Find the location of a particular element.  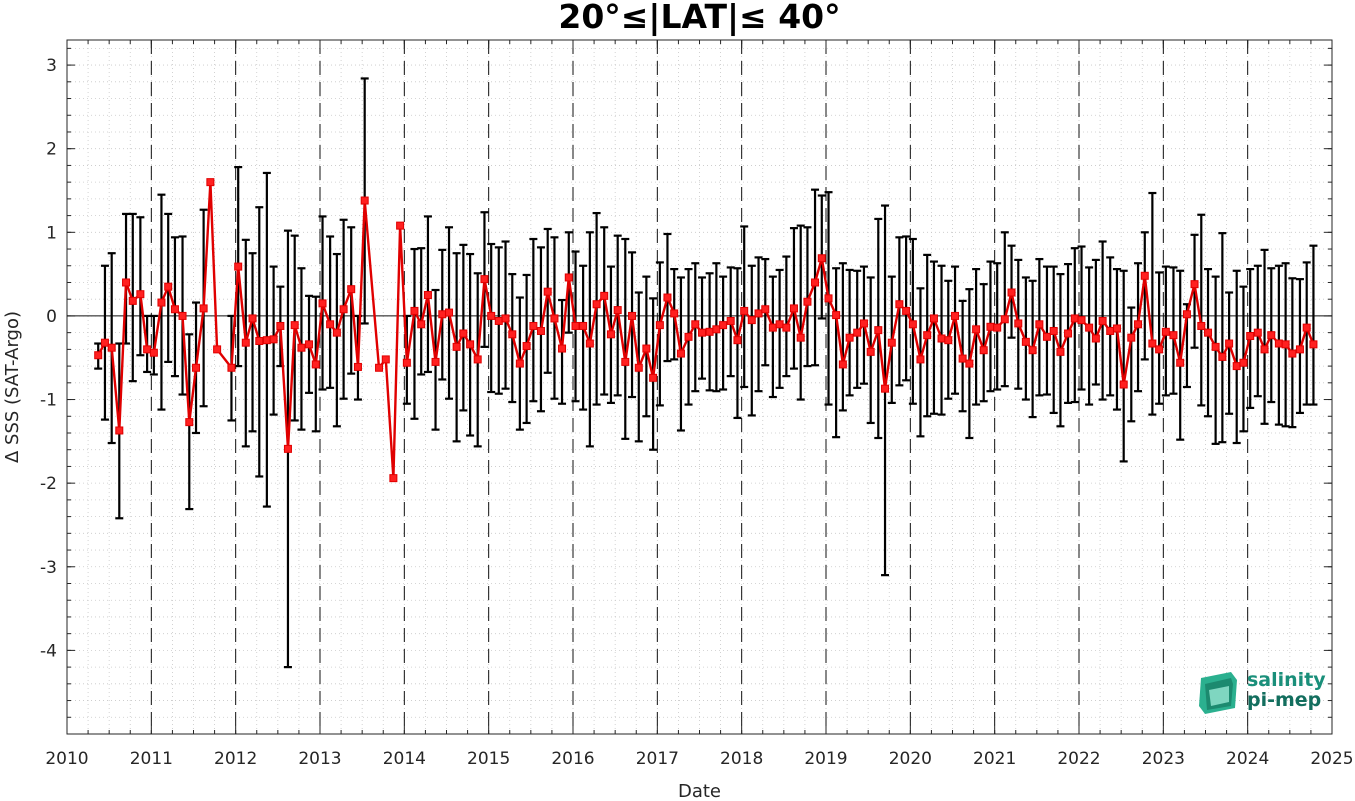

x-tick-label: 2012 is located at coordinates (235, 759).